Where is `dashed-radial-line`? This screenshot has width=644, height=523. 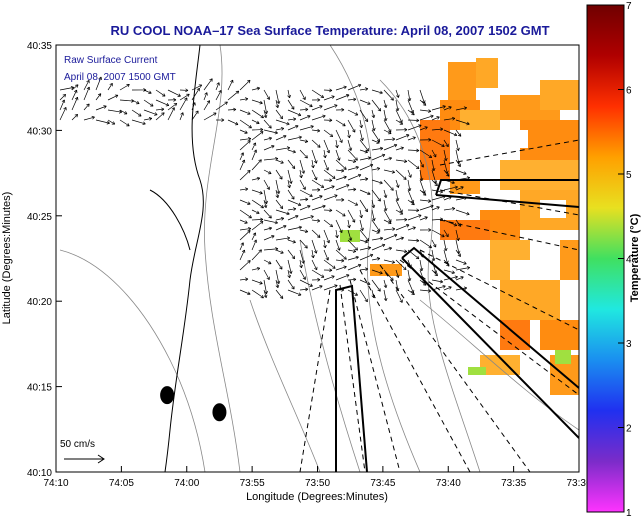
dashed-radial-line is located at coordinates (352, 378).